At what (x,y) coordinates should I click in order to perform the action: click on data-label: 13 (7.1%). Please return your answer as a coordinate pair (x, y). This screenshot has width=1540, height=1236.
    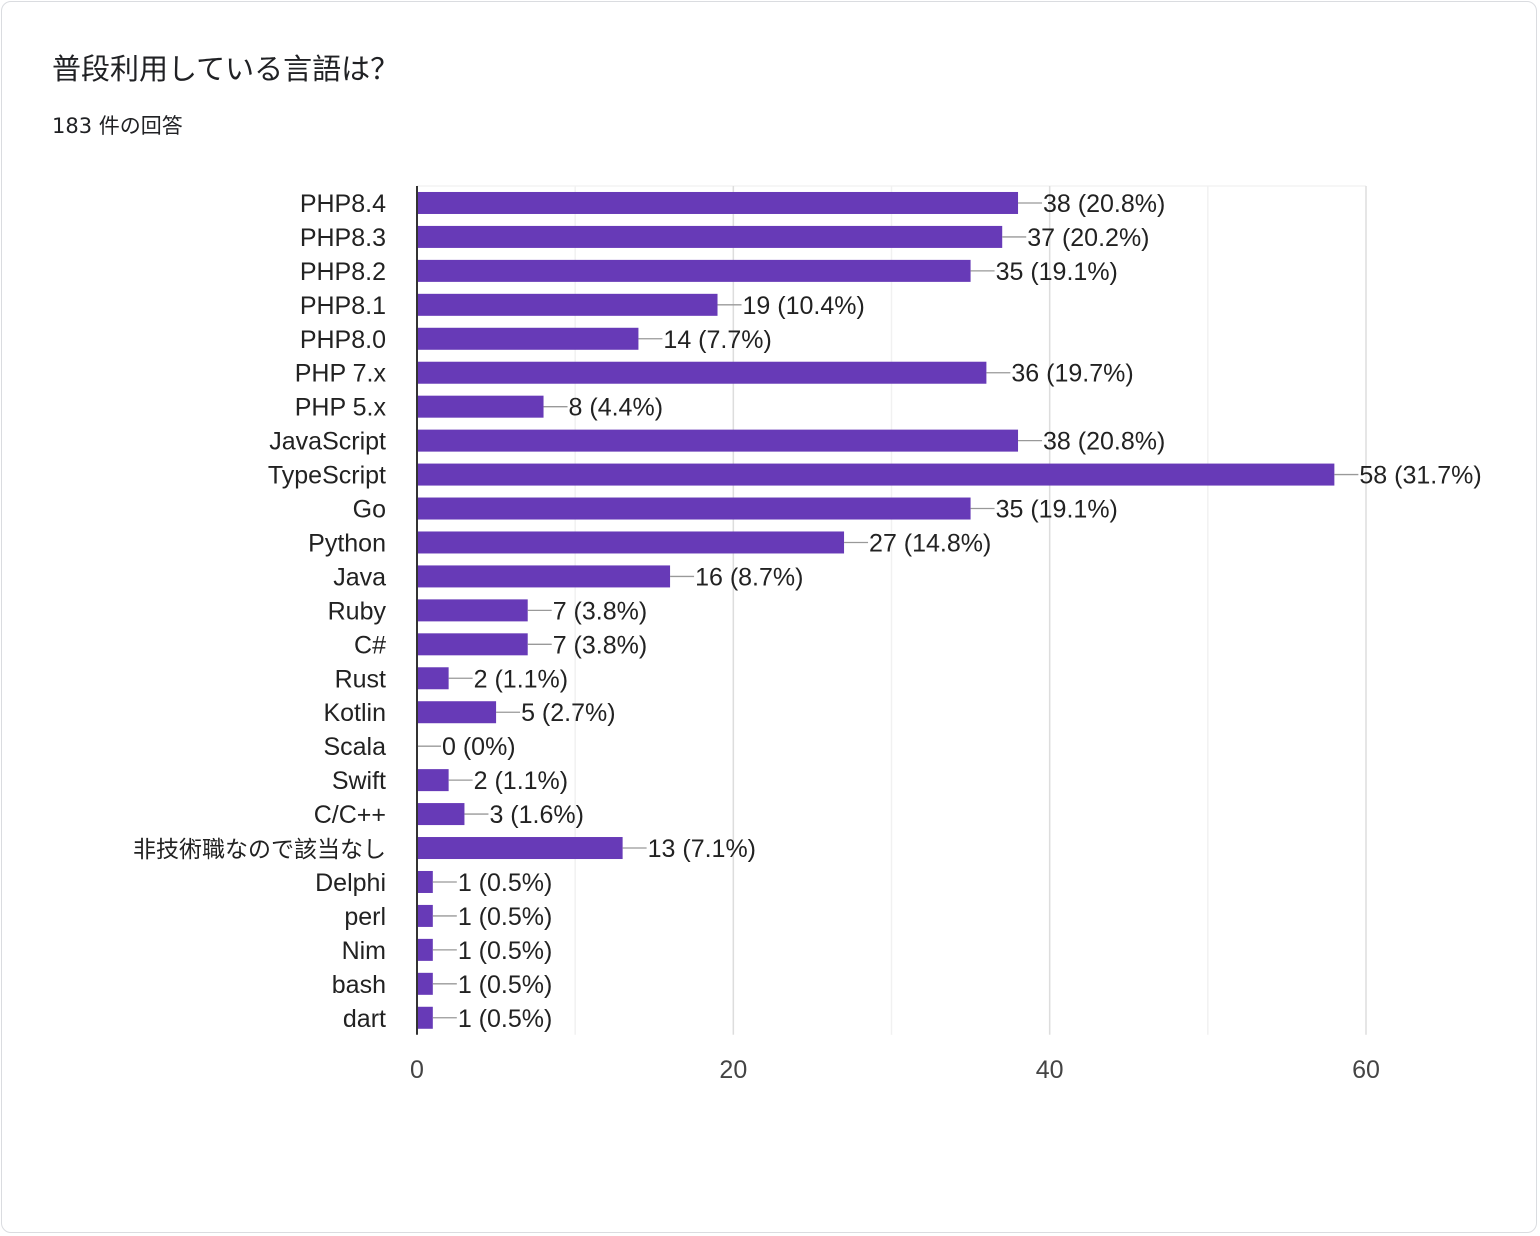
    Looking at the image, I should click on (702, 849).